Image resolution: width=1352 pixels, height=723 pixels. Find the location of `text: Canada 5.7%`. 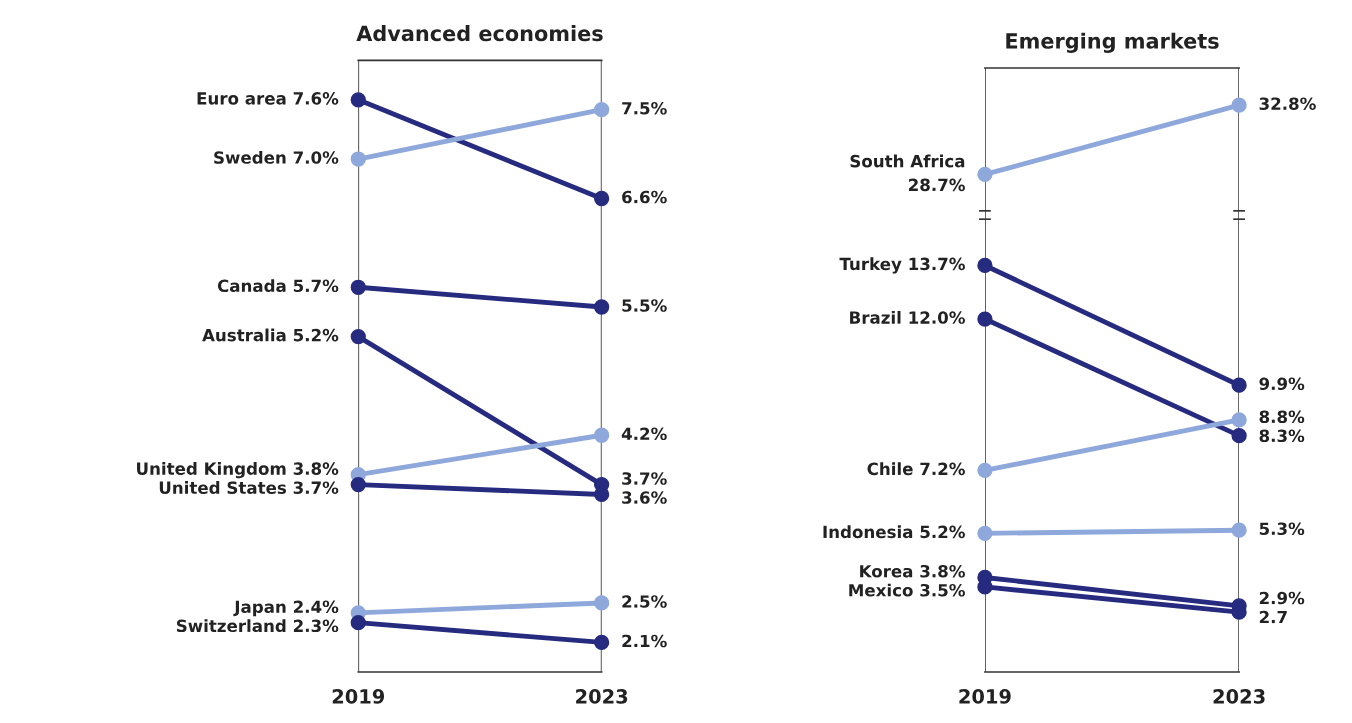

text: Canada 5.7% is located at coordinates (278, 286).